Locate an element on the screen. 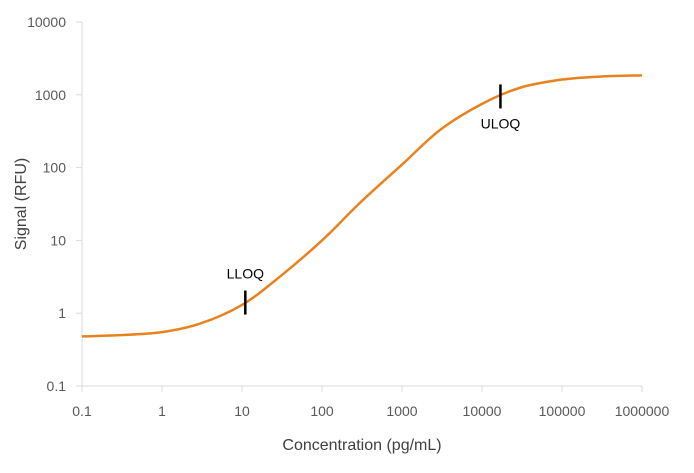  x-tick-label: 0.1 is located at coordinates (82, 411).